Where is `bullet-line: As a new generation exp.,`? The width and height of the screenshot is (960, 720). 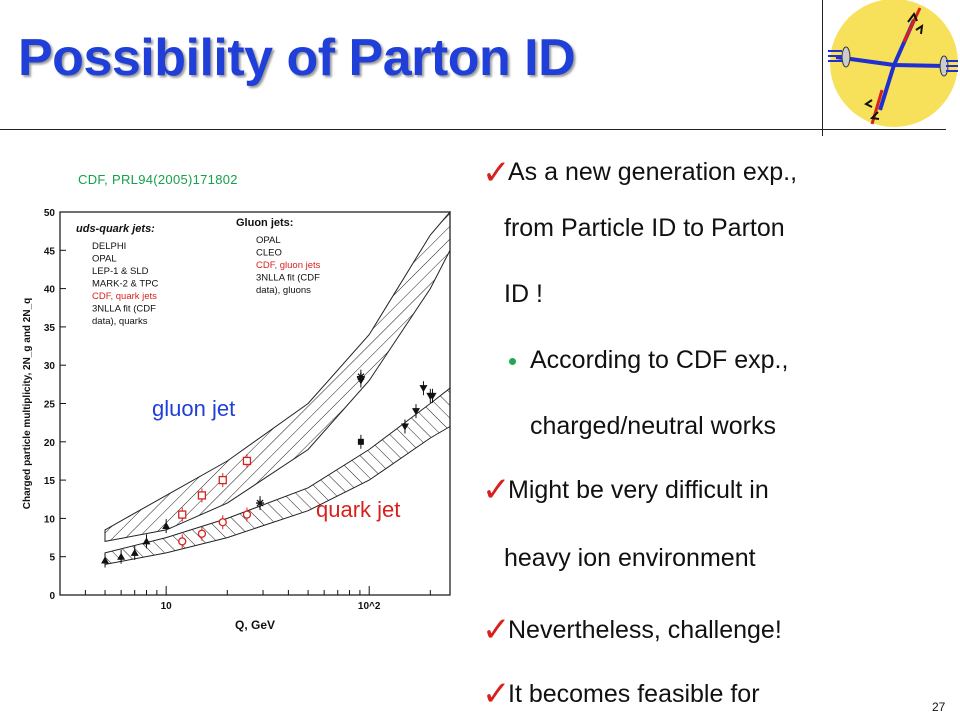
bullet-line: As a new generation exp., is located at coordinates (653, 172).